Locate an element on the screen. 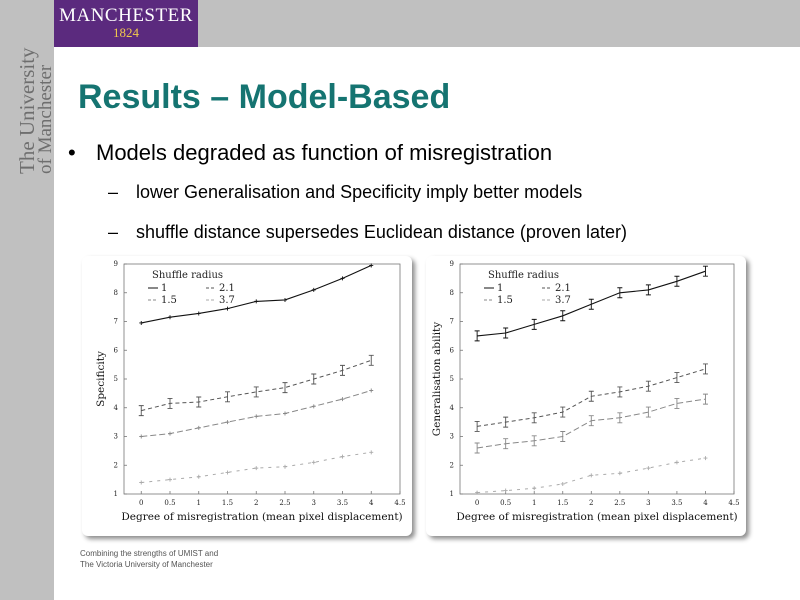 This screenshot has width=800, height=600. x-tick-label: 0 is located at coordinates (141, 503).